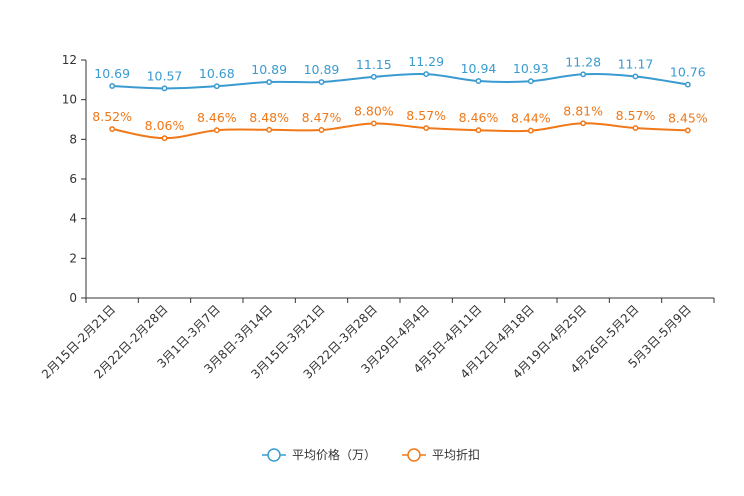 This screenshot has width=744, height=496. I want to click on legend-item-1: 平均价格（万）, so click(319, 454).